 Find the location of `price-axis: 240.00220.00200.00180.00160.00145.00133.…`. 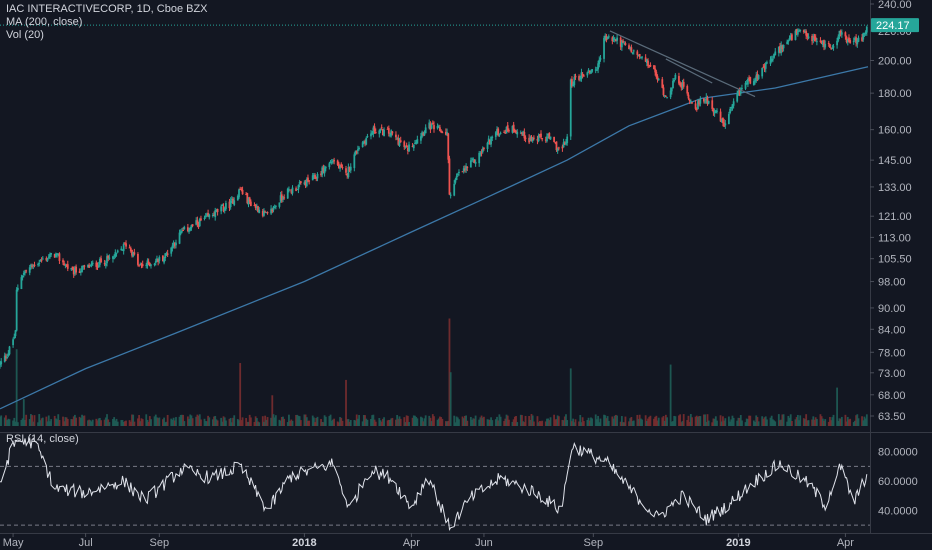

price-axis: 240.00220.00200.00180.00160.00145.00133.… is located at coordinates (891, 211).